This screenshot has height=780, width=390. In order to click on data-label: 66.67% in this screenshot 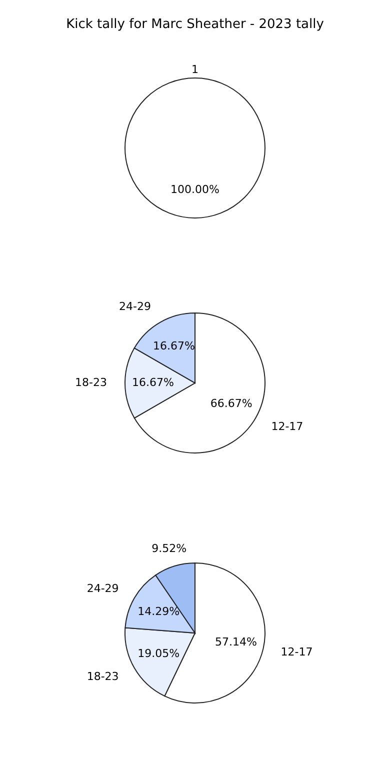, I will do `click(231, 403)`.